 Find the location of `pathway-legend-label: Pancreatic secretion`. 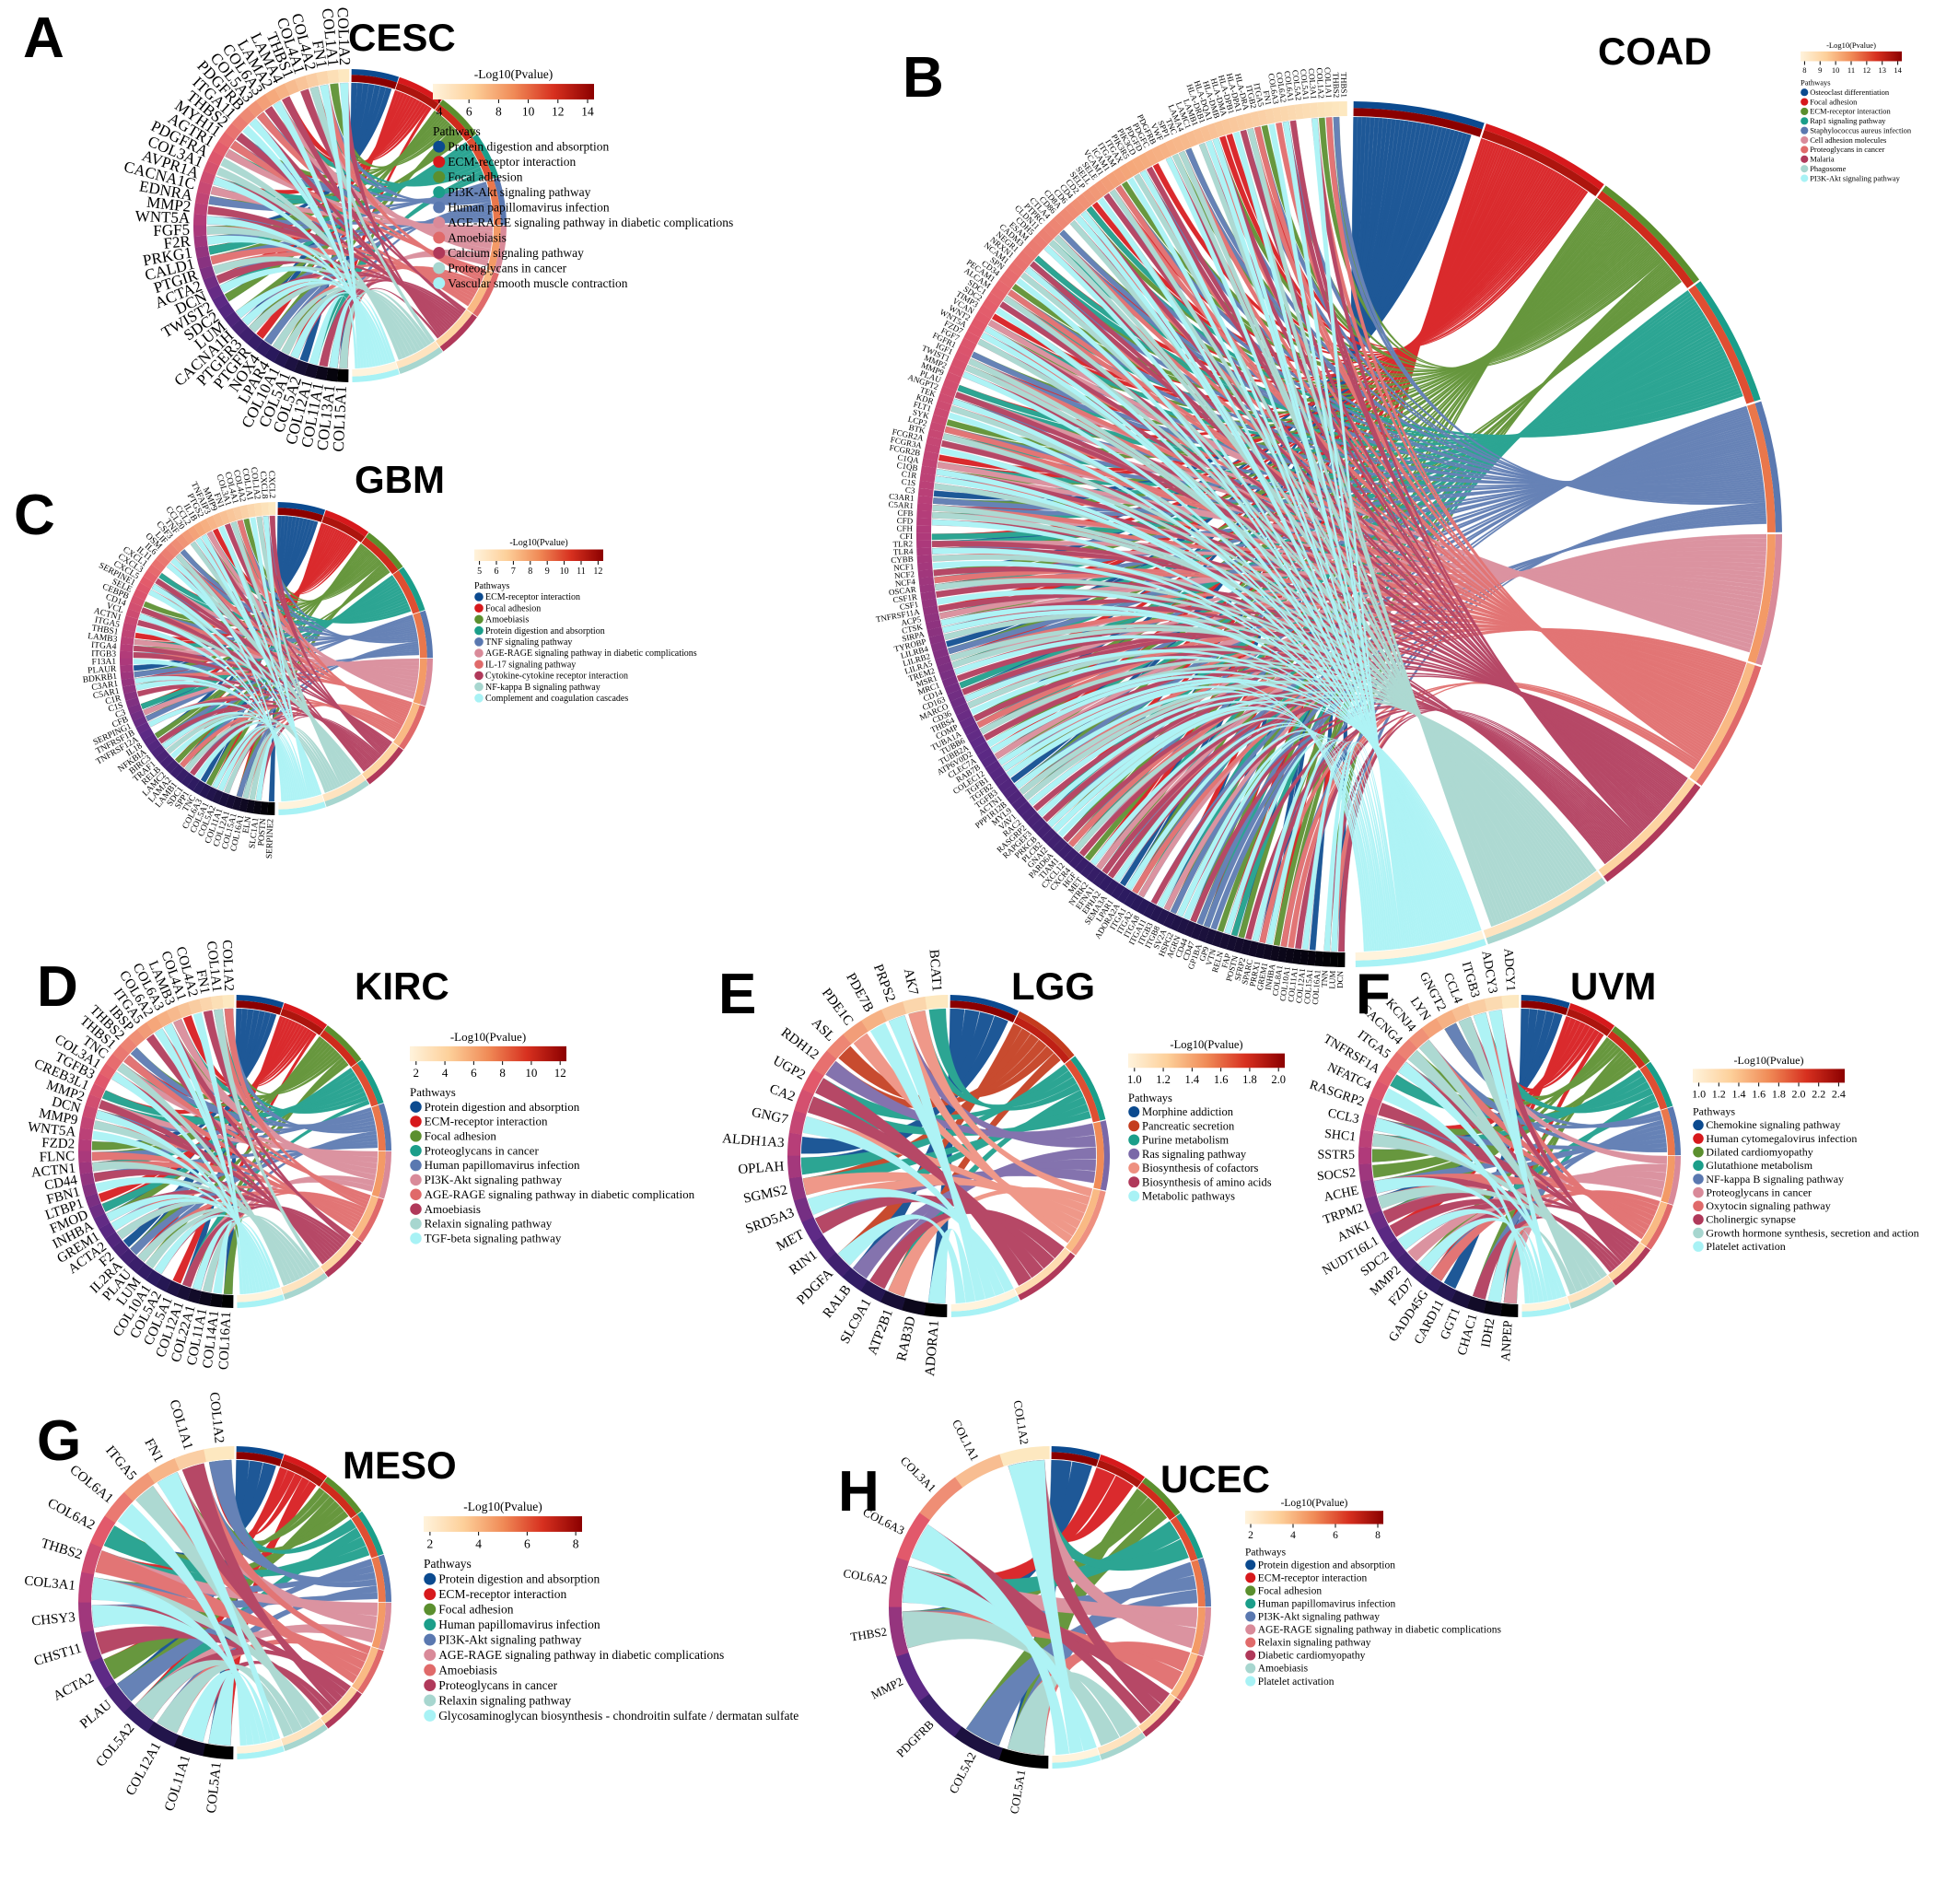

pathway-legend-label: Pancreatic secretion is located at coordinates (1188, 1125).